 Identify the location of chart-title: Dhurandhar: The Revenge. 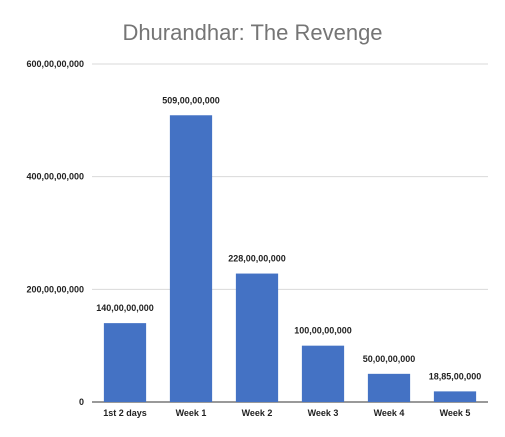
(252, 32).